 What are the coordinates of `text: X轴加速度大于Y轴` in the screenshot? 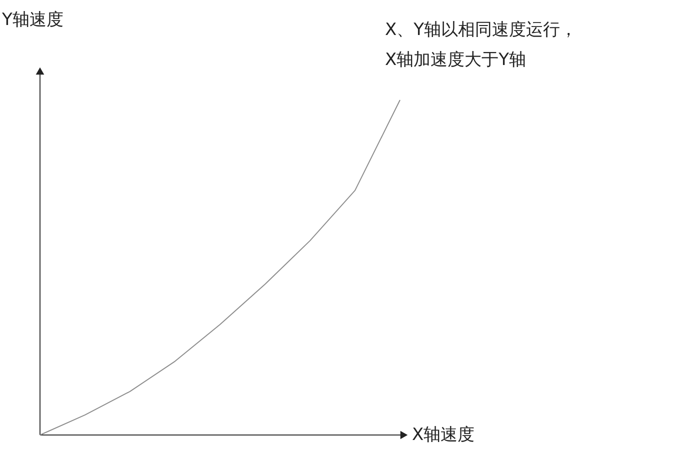 It's located at (455, 60).